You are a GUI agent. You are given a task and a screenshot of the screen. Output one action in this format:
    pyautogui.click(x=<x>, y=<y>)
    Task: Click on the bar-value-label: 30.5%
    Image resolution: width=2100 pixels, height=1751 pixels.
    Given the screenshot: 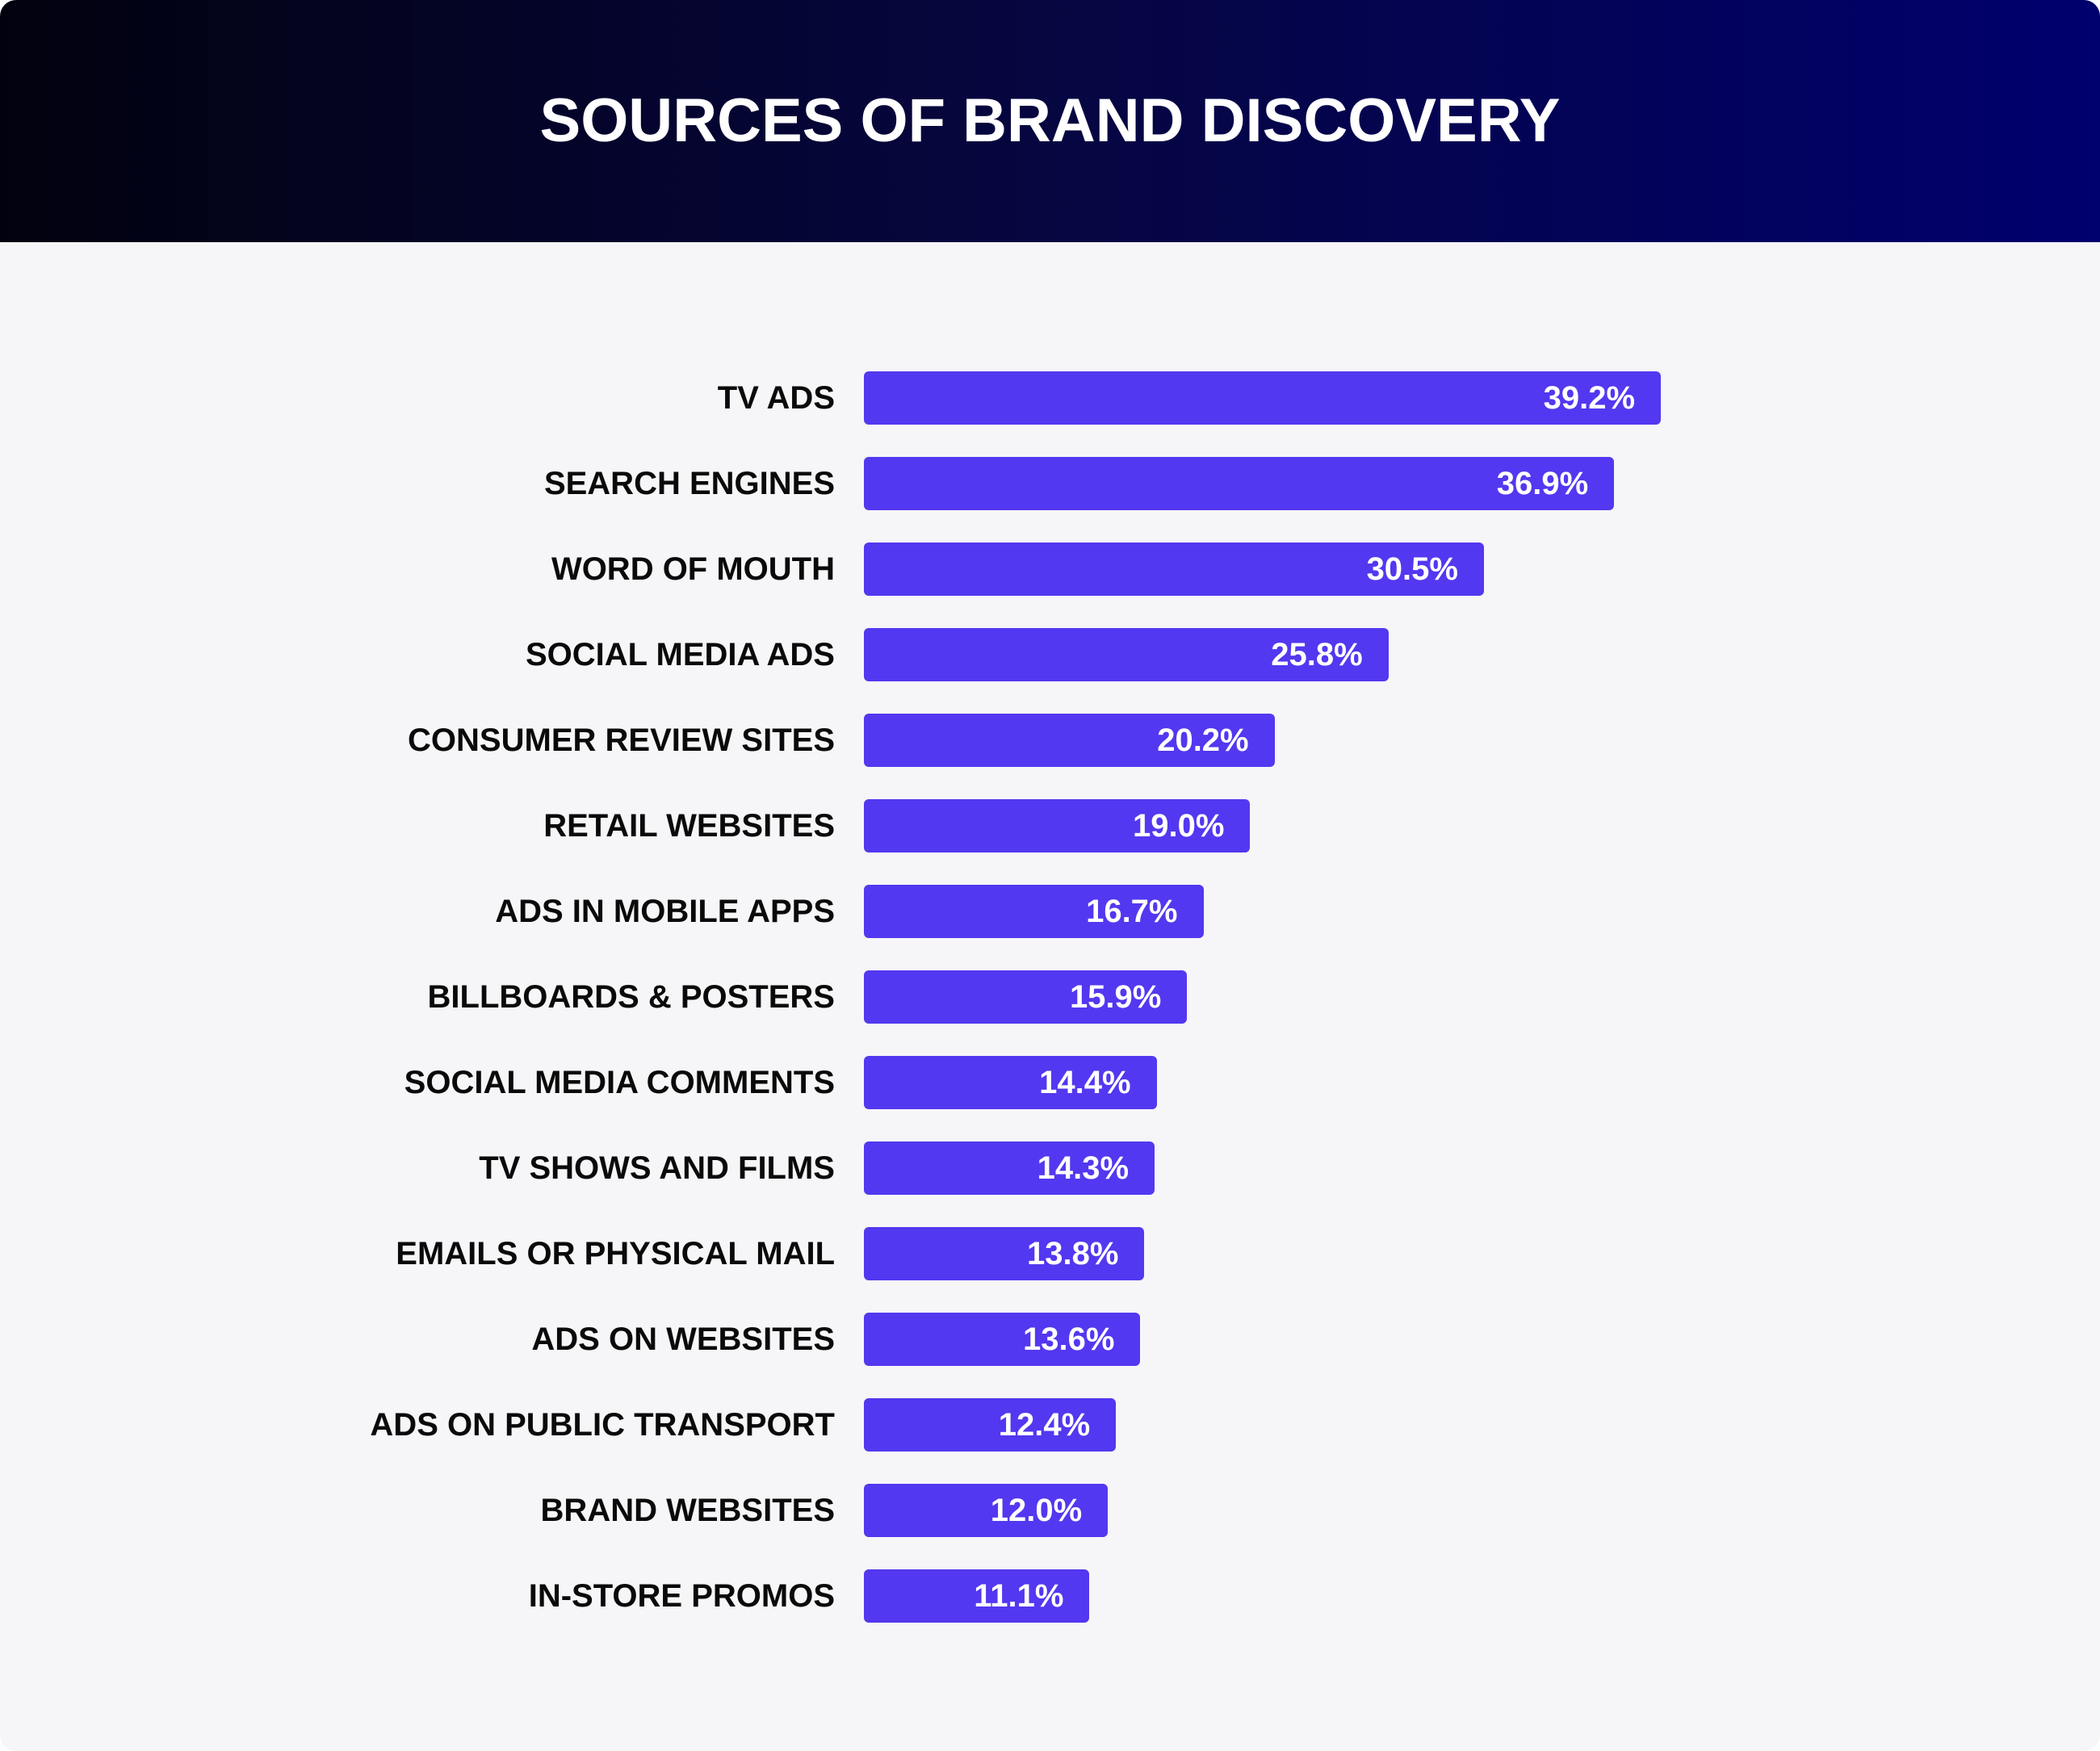 What is the action you would take?
    pyautogui.click(x=1412, y=569)
    